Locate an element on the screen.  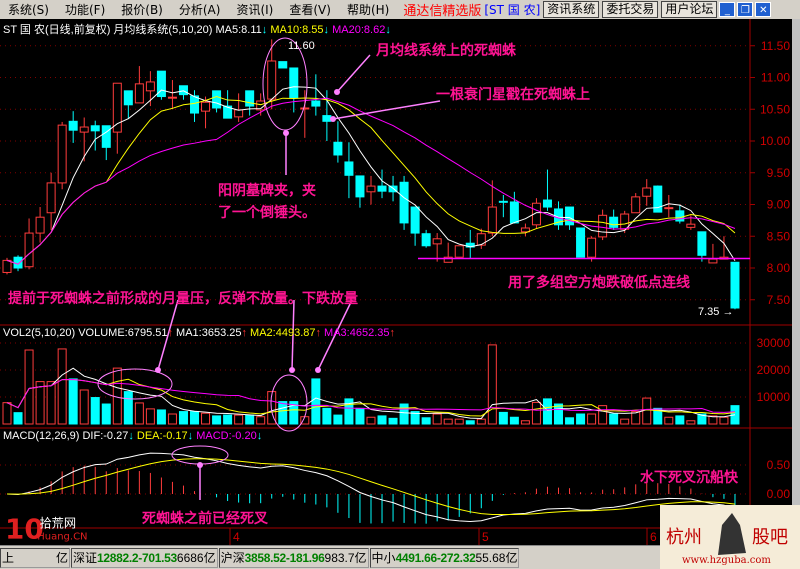
menu-info: 资讯(I) is located at coordinates (255, 10).